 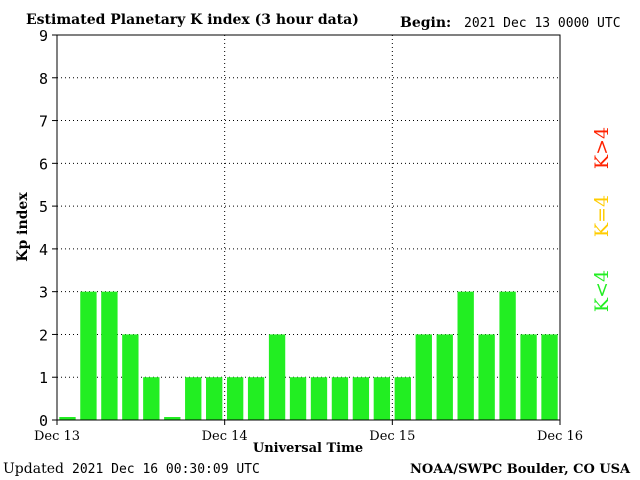 I want to click on y-tick-label: 5, so click(x=43, y=207).